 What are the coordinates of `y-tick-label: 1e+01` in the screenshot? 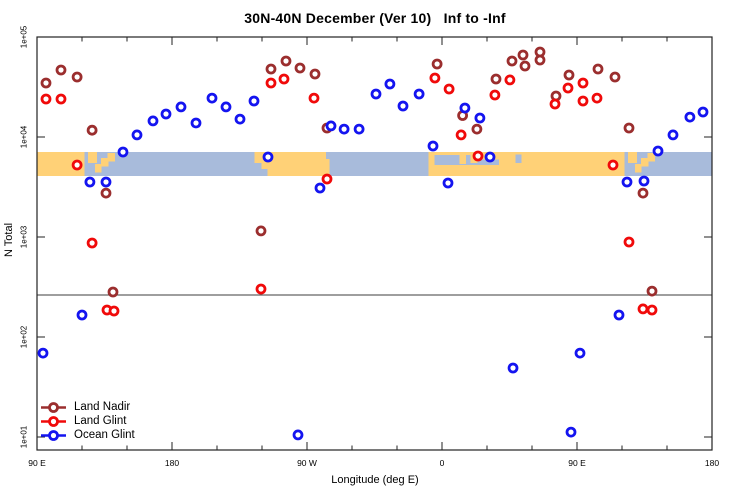 It's located at (24, 437).